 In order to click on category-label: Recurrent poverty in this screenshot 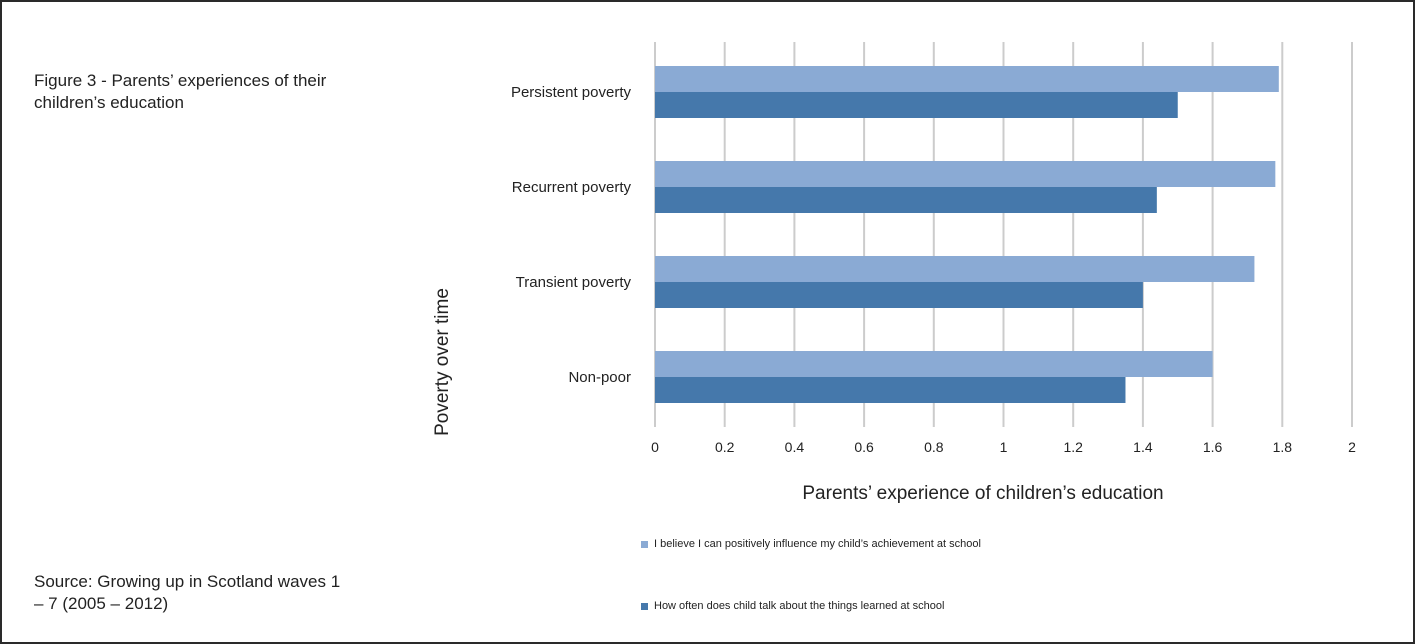, I will do `click(572, 187)`.